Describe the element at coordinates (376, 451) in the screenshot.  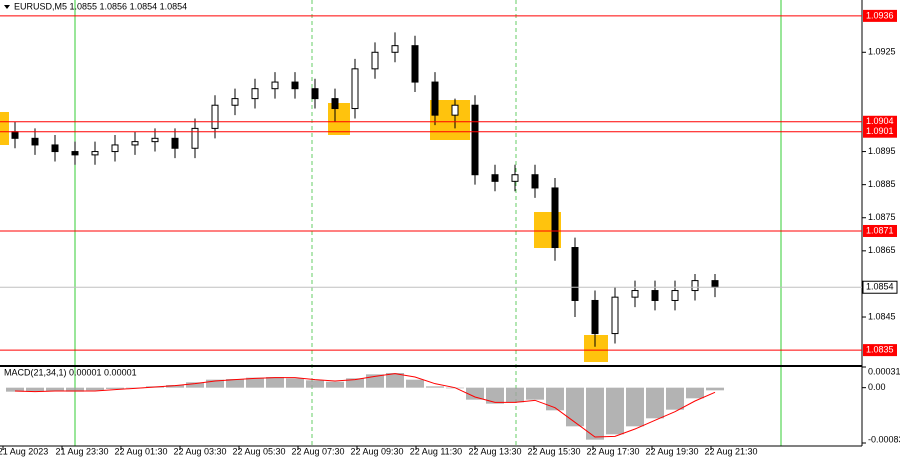
I see `x-tick-label: 22 Aug 09:30` at that location.